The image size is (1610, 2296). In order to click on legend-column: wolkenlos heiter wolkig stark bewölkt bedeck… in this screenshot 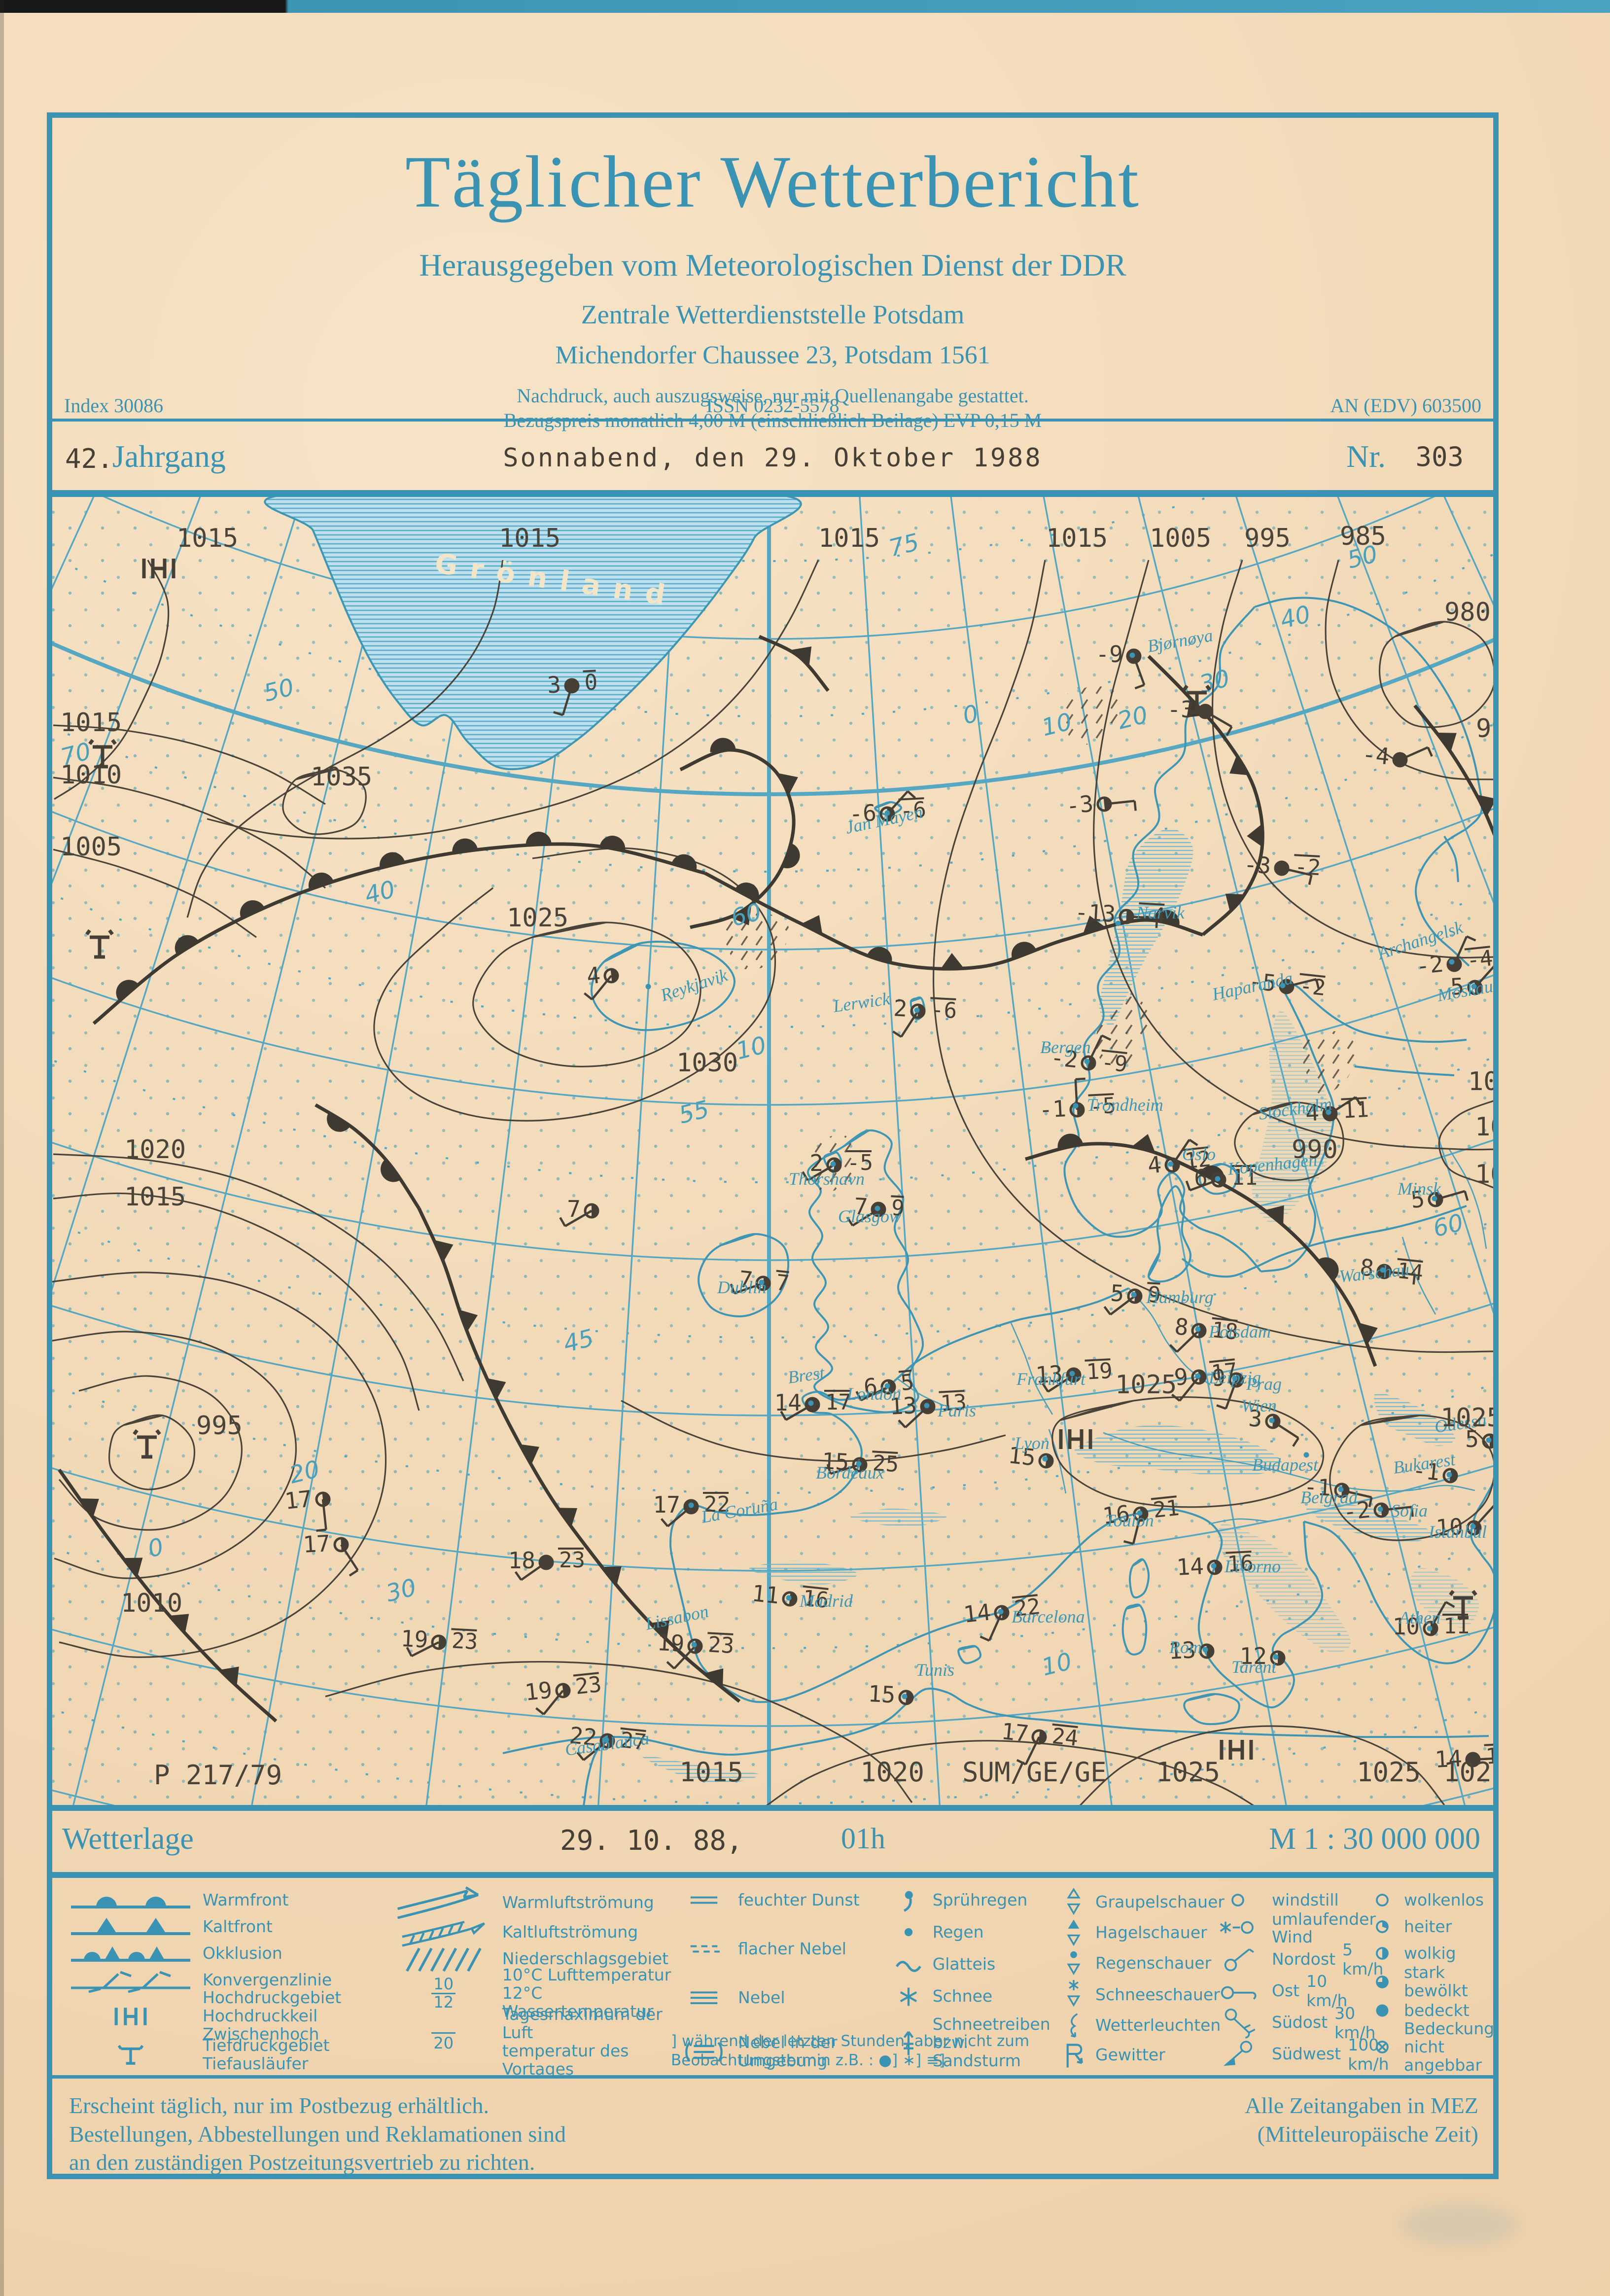, I will do `click(1430, 1981)`.